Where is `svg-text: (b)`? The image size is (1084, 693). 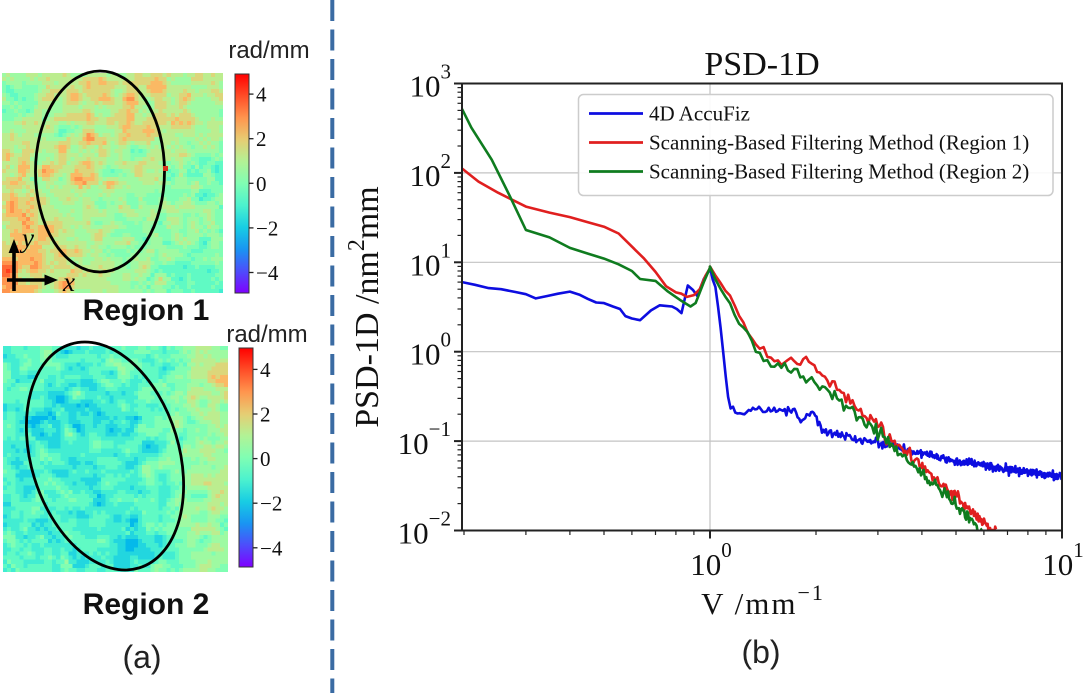
svg-text: (b) is located at coordinates (760, 652).